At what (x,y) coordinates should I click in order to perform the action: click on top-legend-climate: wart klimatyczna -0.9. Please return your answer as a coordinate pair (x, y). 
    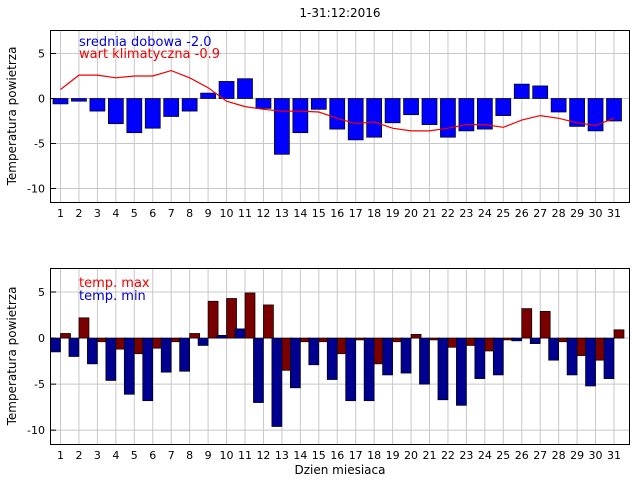
    Looking at the image, I should click on (149, 54).